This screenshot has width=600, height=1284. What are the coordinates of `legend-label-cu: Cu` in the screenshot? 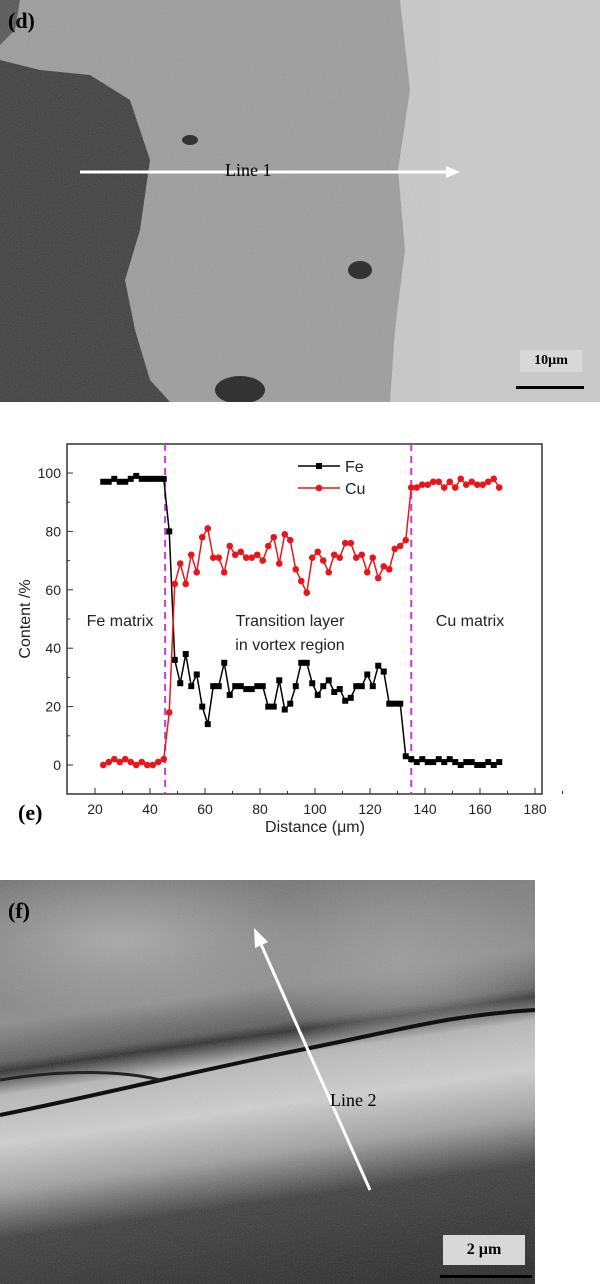 It's located at (355, 489).